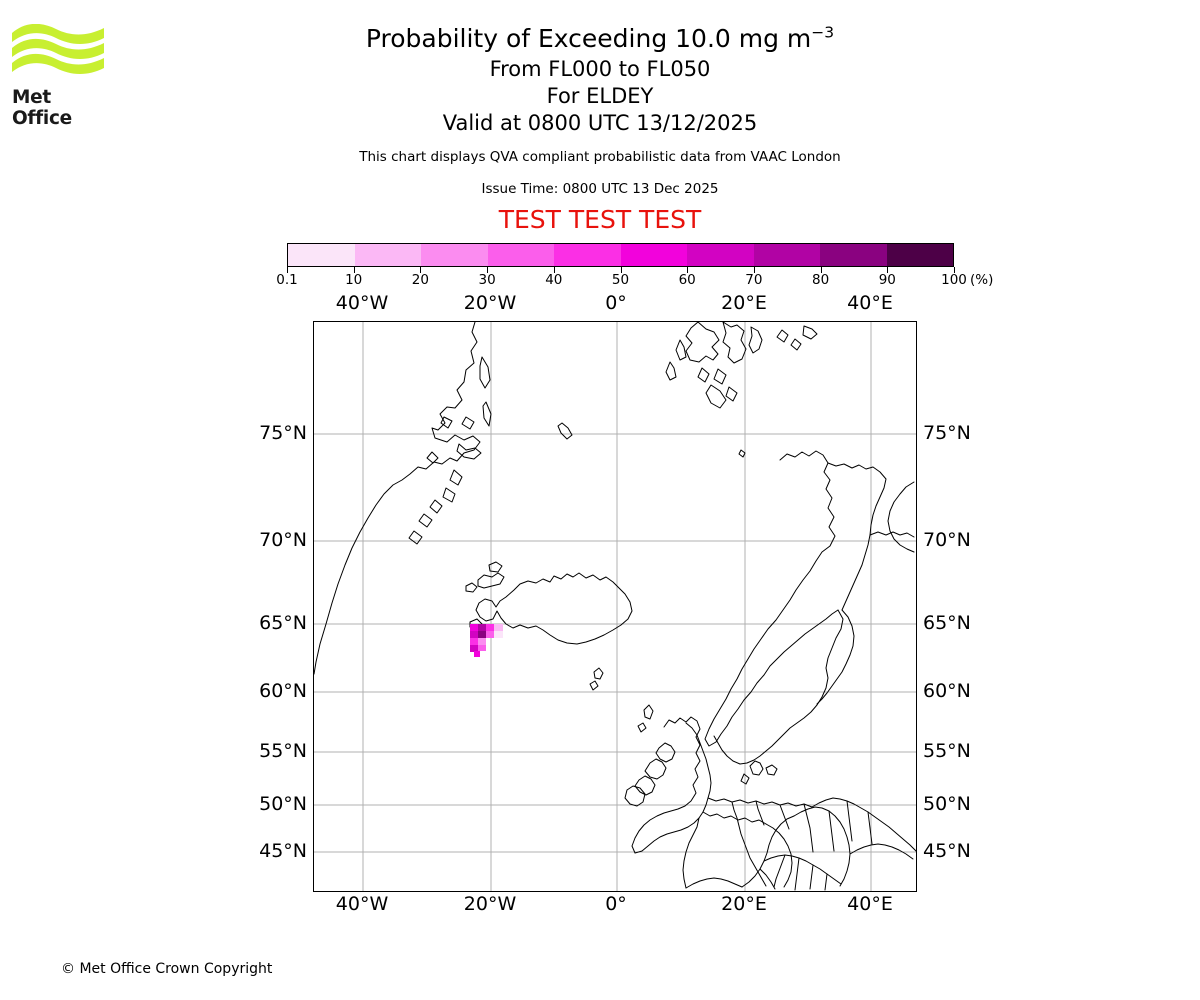 Image resolution: width=1200 pixels, height=1000 pixels. Describe the element at coordinates (354, 280) in the screenshot. I see `colorbar-tick-label-1: 10` at that location.